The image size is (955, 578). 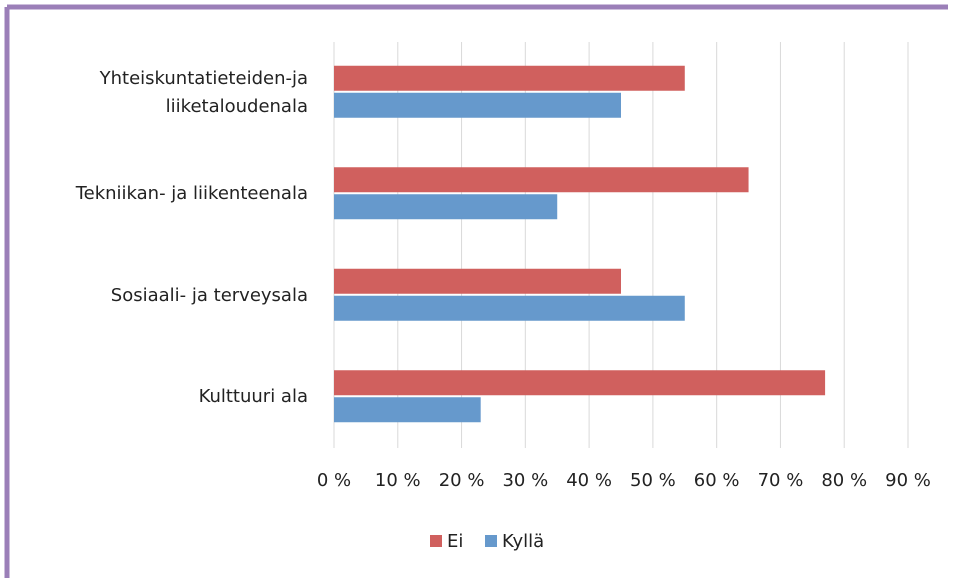 I want to click on legend-label: Kyllä, so click(x=523, y=541).